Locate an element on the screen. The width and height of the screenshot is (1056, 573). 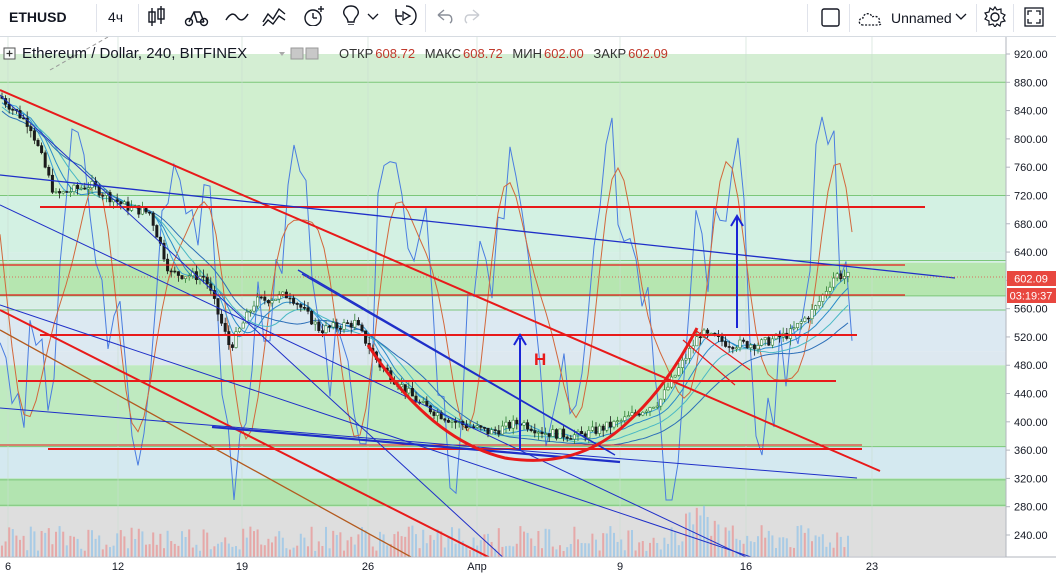
alert-icon is located at coordinates (314, 15).